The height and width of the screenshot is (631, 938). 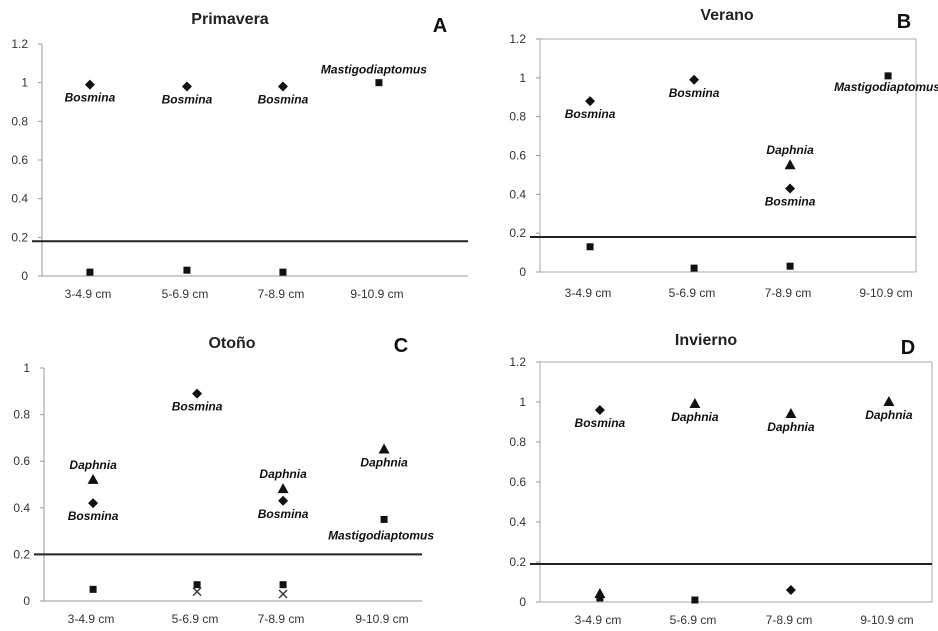 I want to click on chart-title: Otoño, so click(x=231, y=343).